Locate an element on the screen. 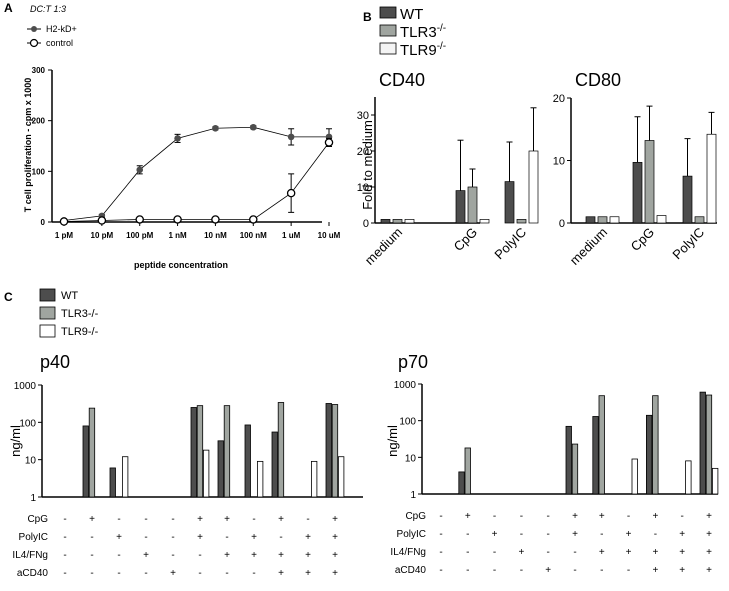 The height and width of the screenshot is (591, 729). ytick-label: 20 is located at coordinates (559, 99).